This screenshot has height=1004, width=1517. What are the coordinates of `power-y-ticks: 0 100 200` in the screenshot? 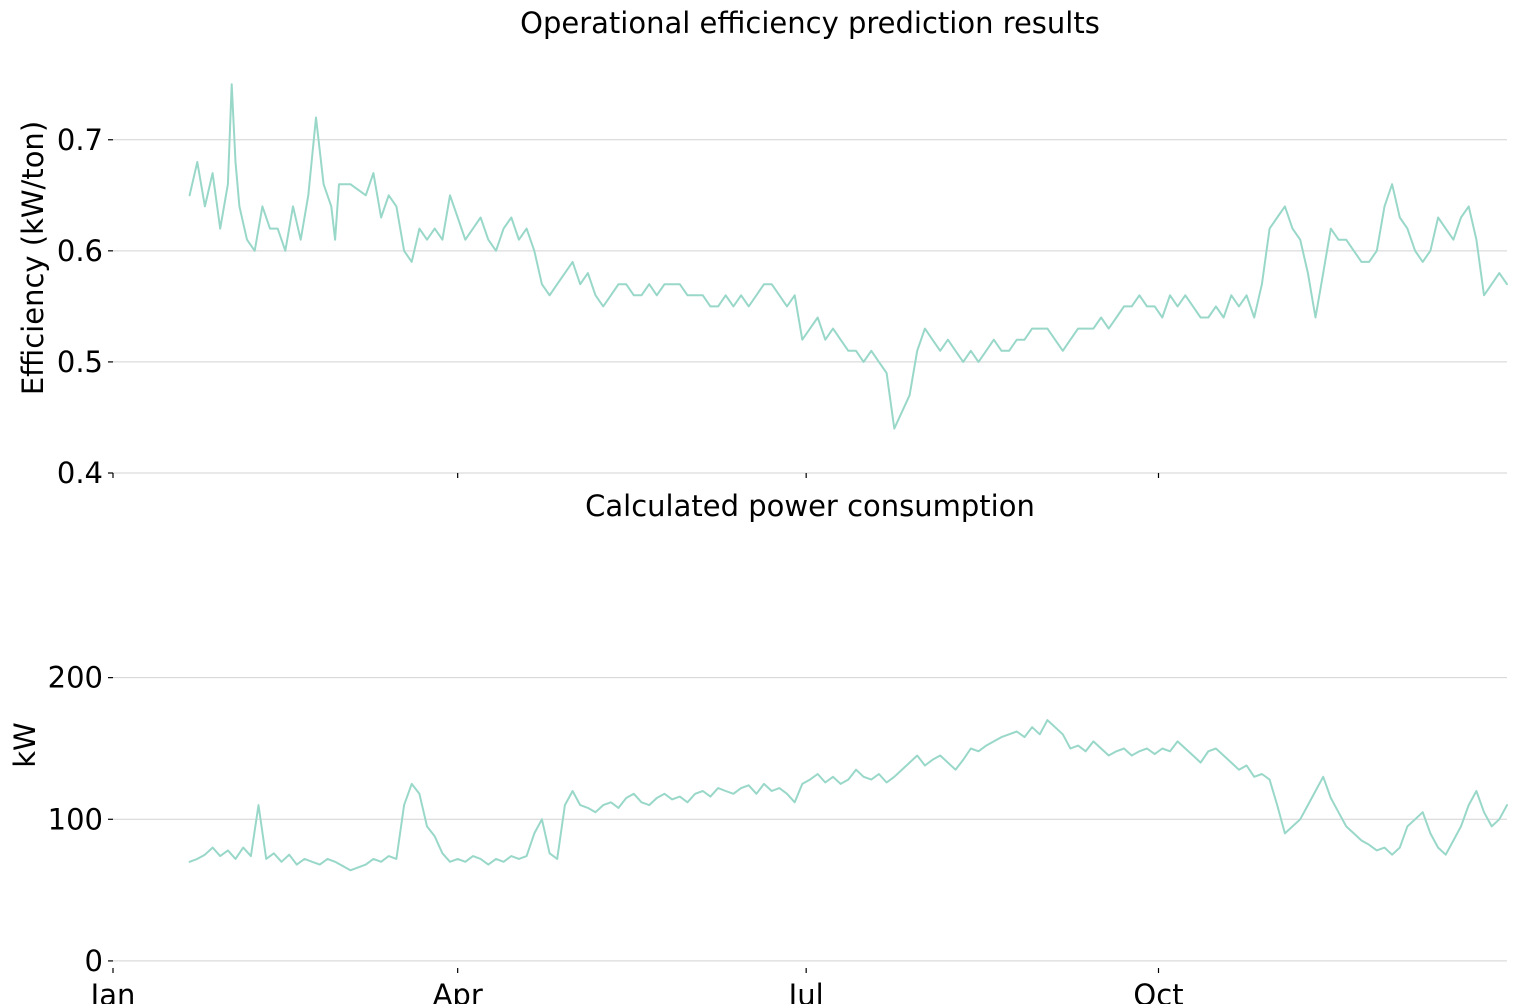 It's located at (80, 819).